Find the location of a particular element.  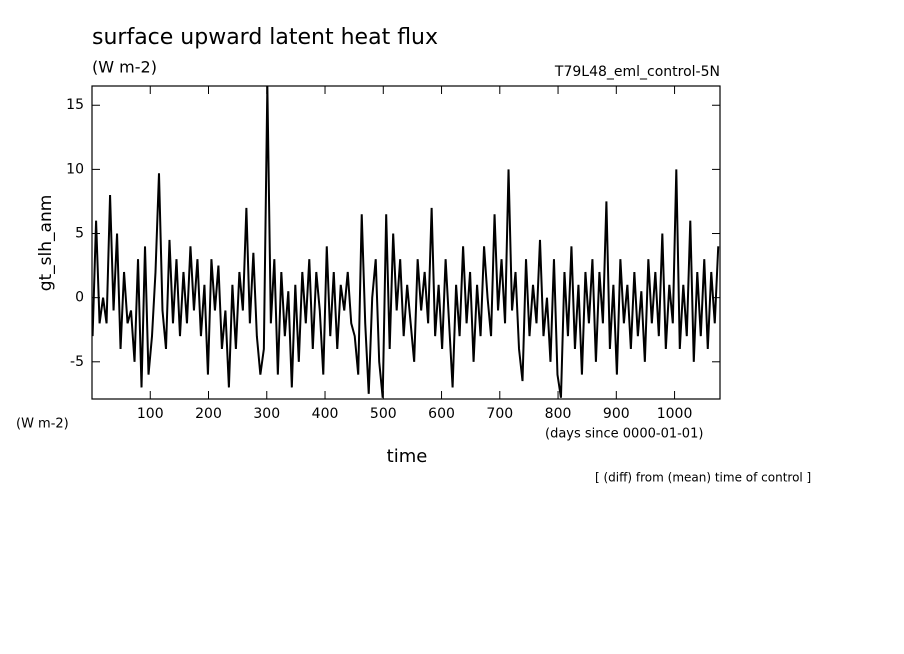

x-tick-label: 600 is located at coordinates (441, 414).